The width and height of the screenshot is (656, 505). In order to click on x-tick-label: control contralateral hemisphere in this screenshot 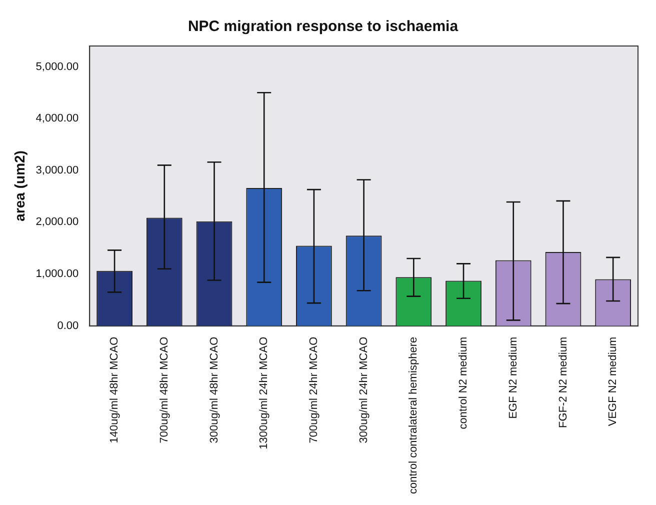, I will do `click(414, 415)`.